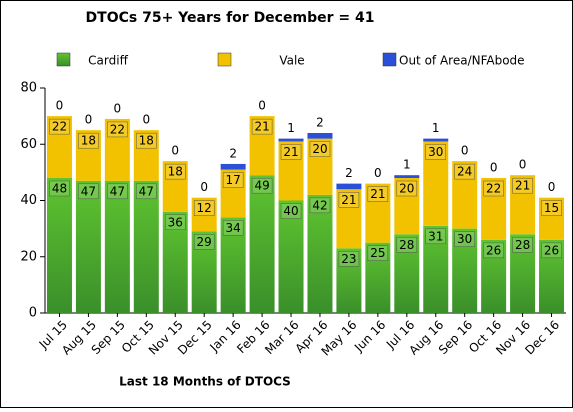 The height and width of the screenshot is (412, 573). I want to click on data-label: 28, so click(406, 245).